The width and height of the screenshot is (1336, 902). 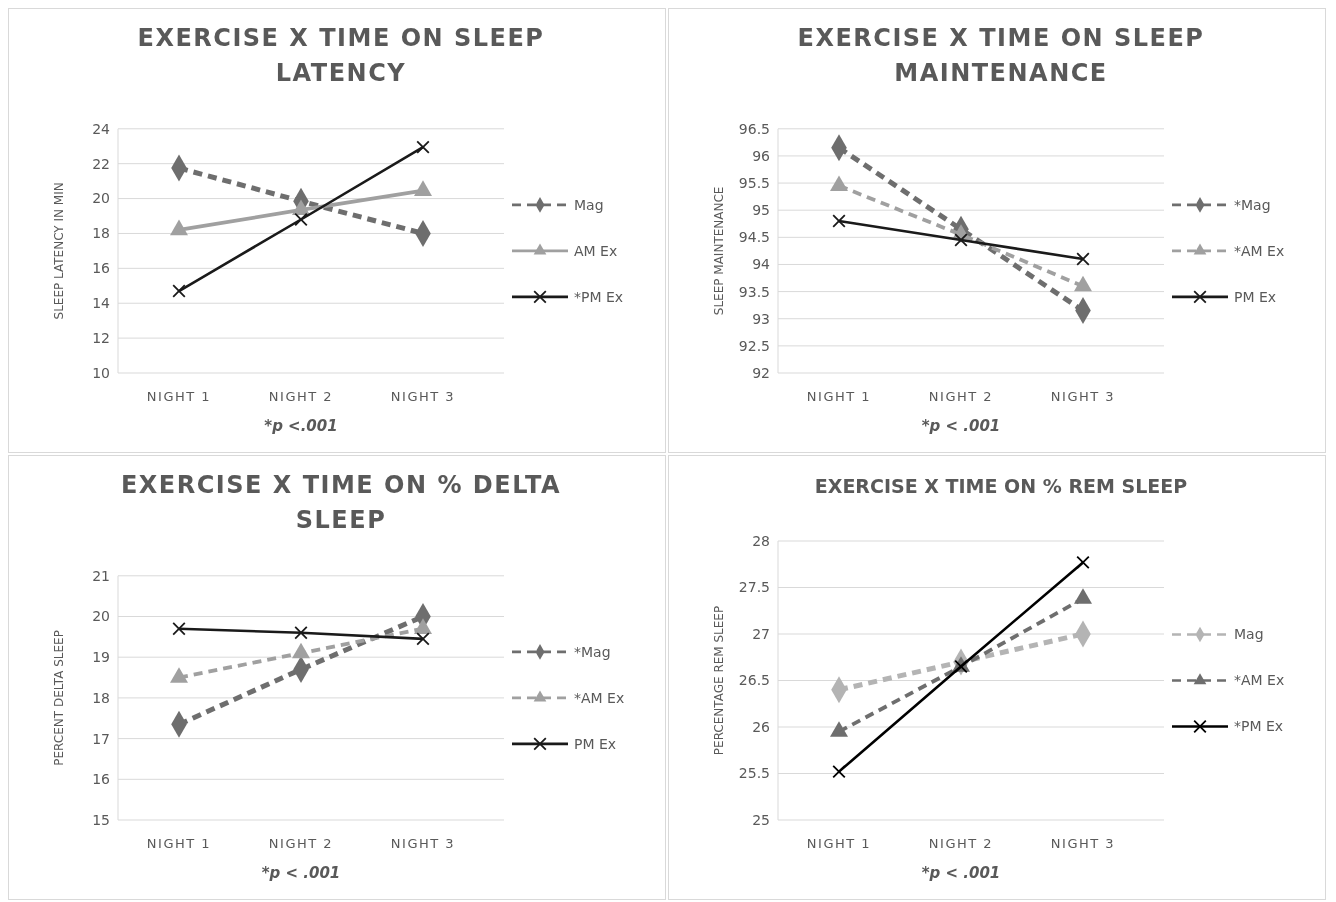 I want to click on y-tick-label: 94, so click(x=761, y=264).